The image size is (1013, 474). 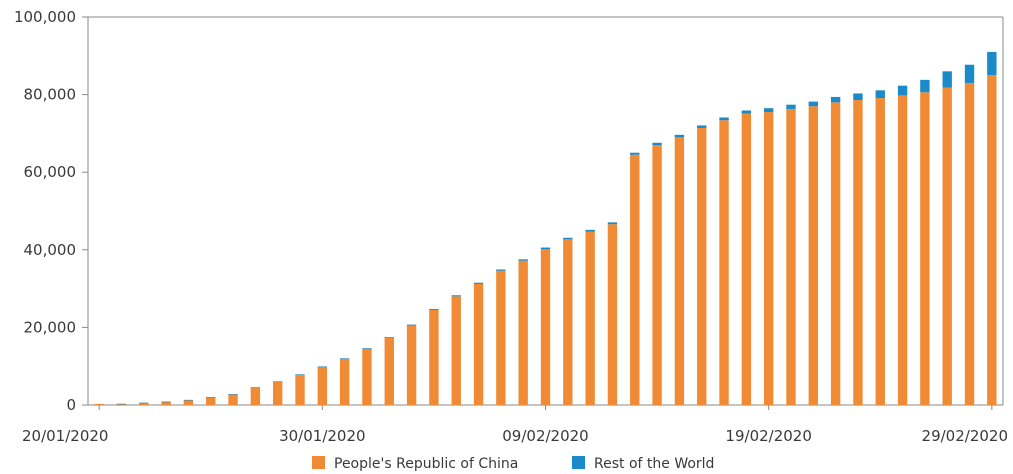 I want to click on y-tick-label: 0, so click(x=71, y=405).